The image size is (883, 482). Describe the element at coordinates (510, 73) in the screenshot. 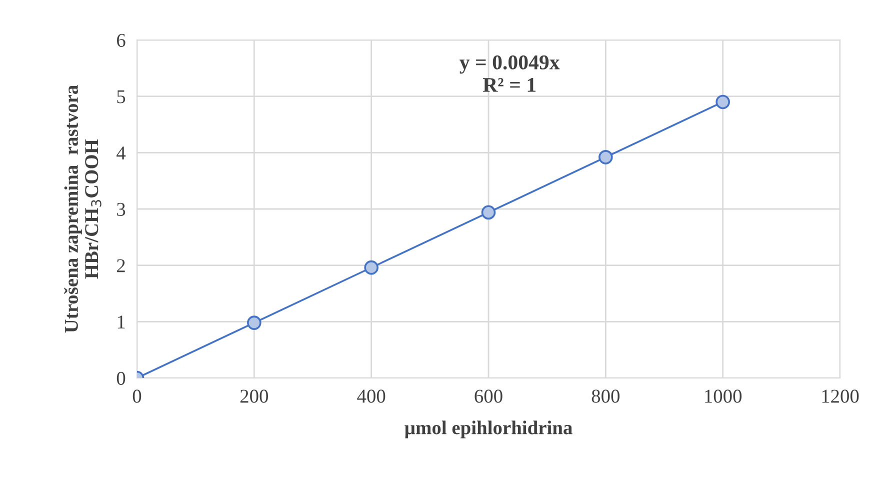

I see `annotation: y = 0.0049x R² = 1` at that location.